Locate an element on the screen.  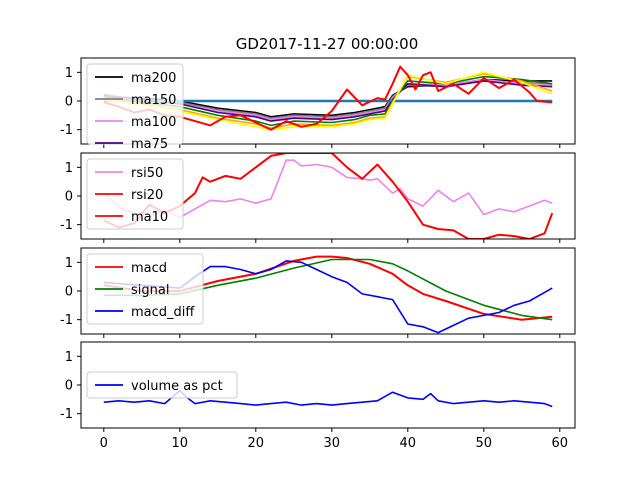
legend: rsi50 rsi20 ma10 is located at coordinates (135, 194).